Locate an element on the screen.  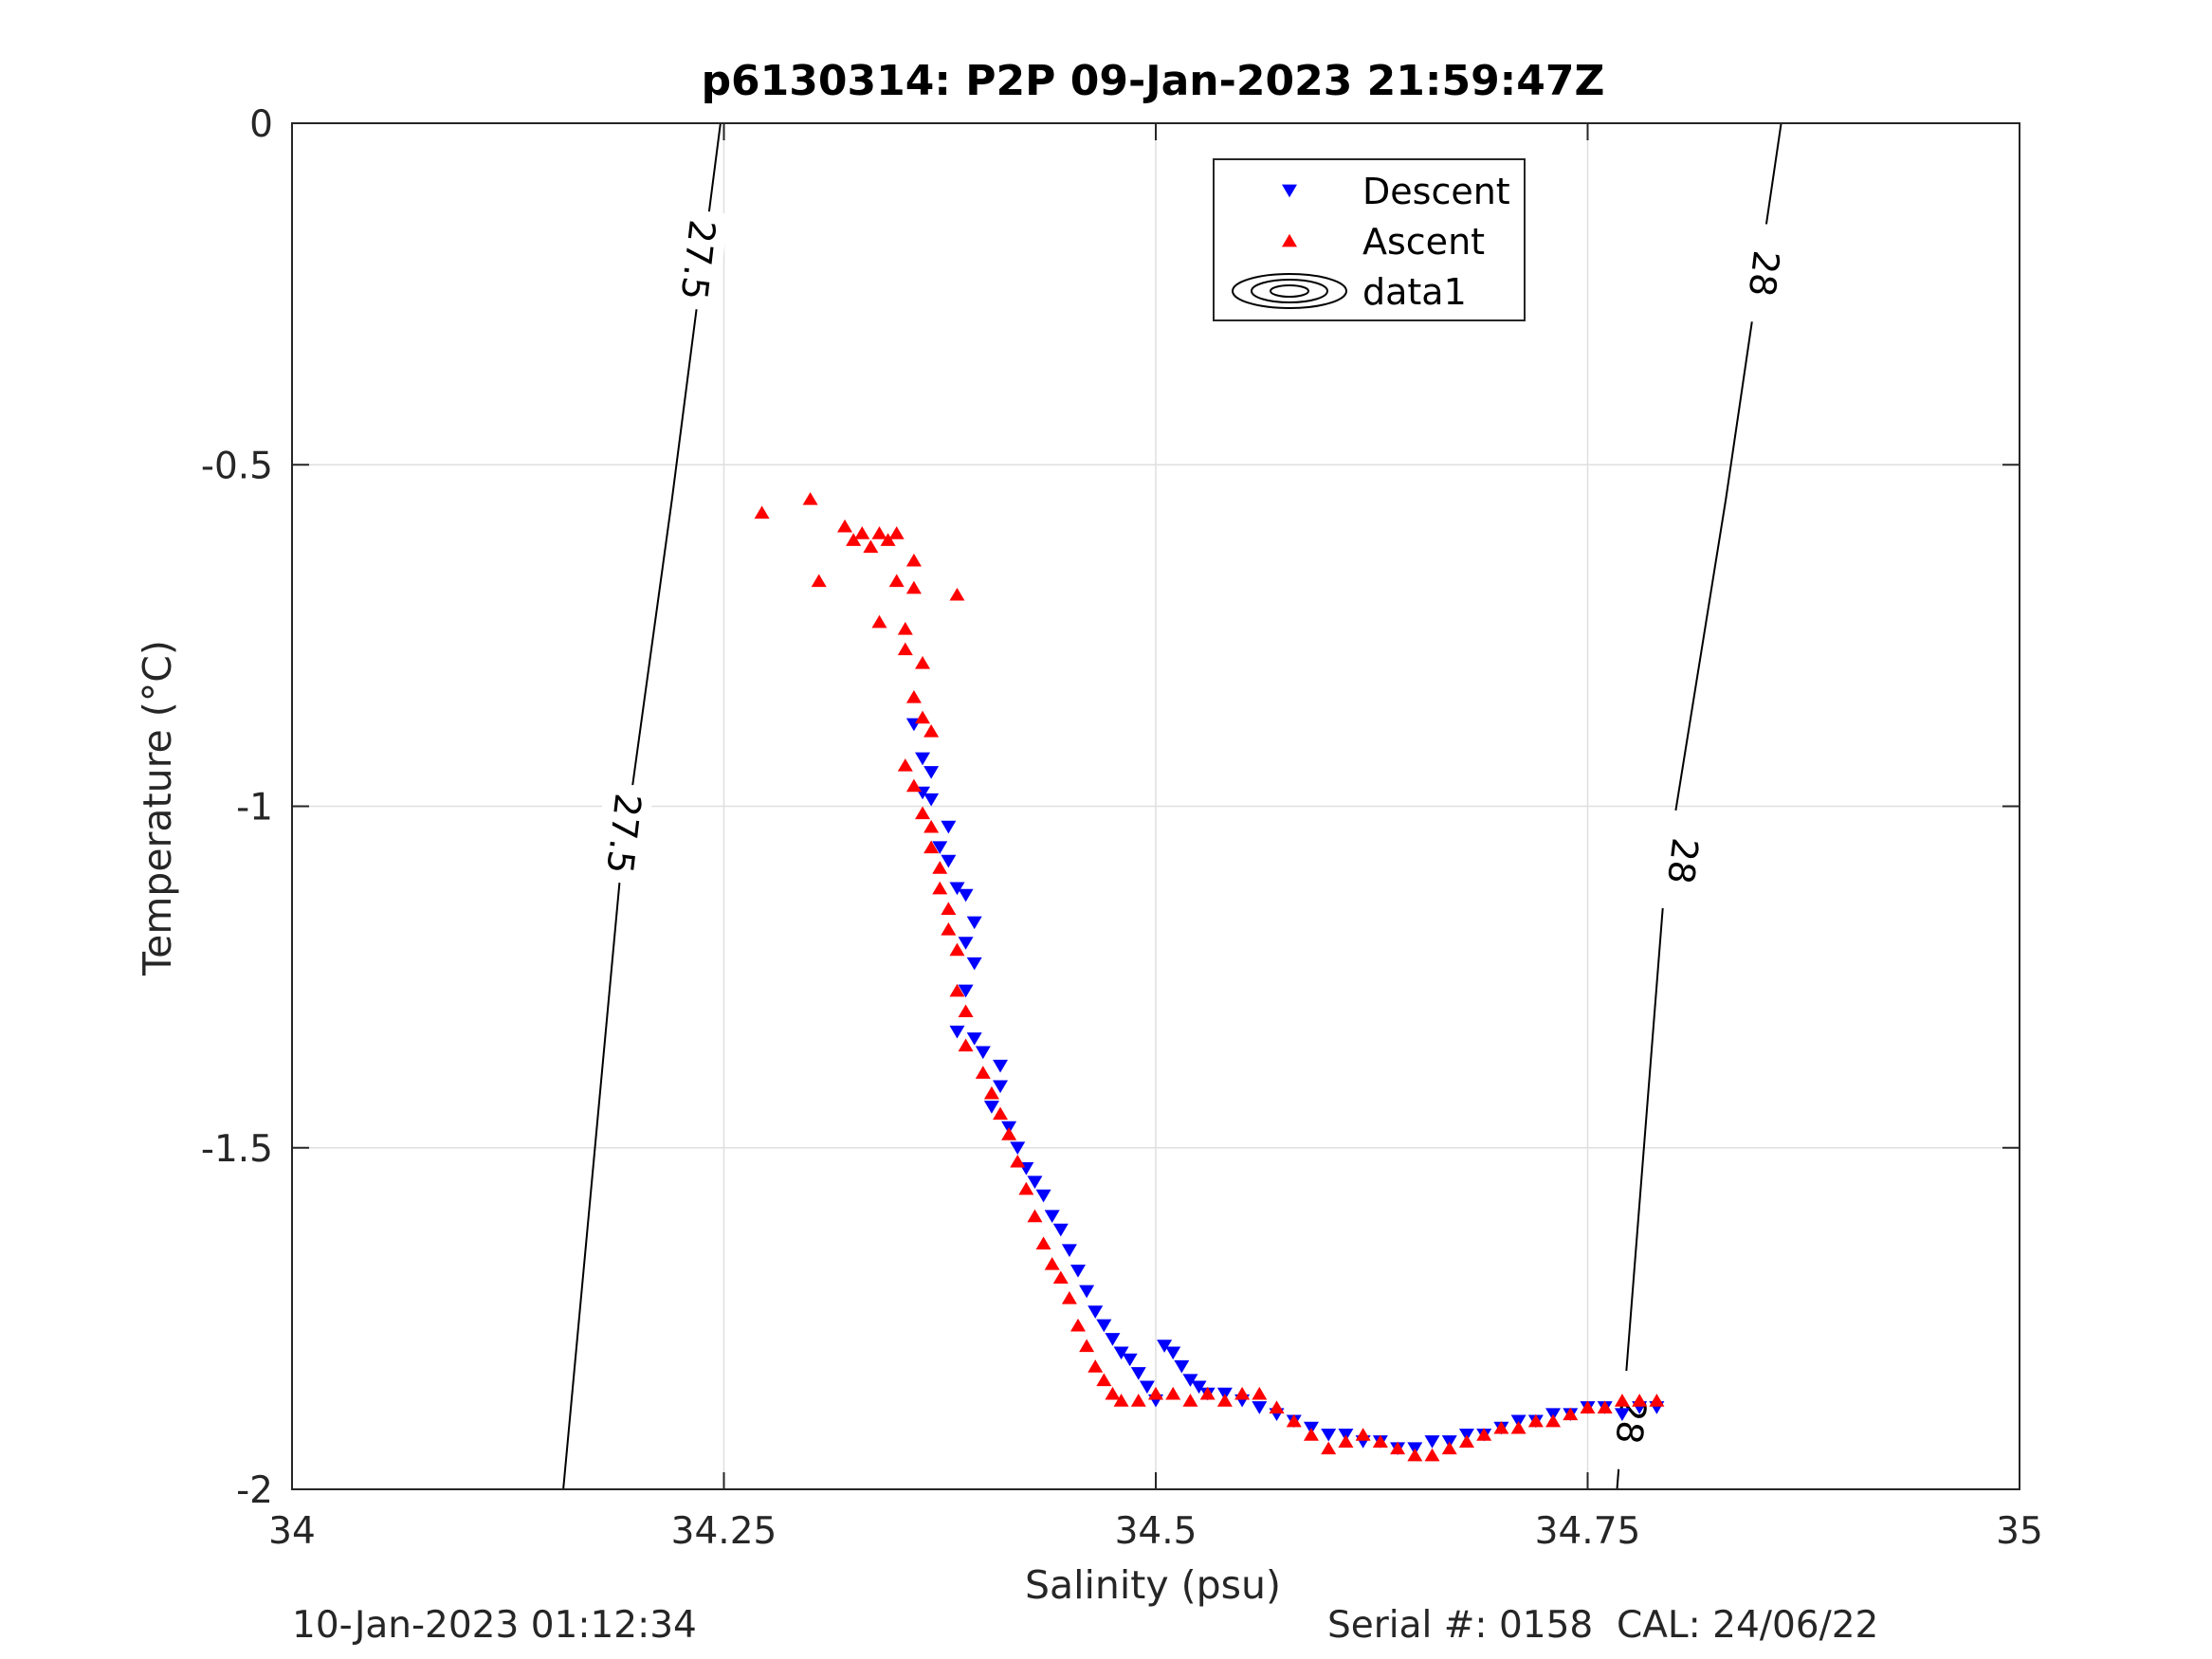
footer-serial-cal: Serial #: 0158 CAL: 24/06/22 is located at coordinates (1603, 1625).